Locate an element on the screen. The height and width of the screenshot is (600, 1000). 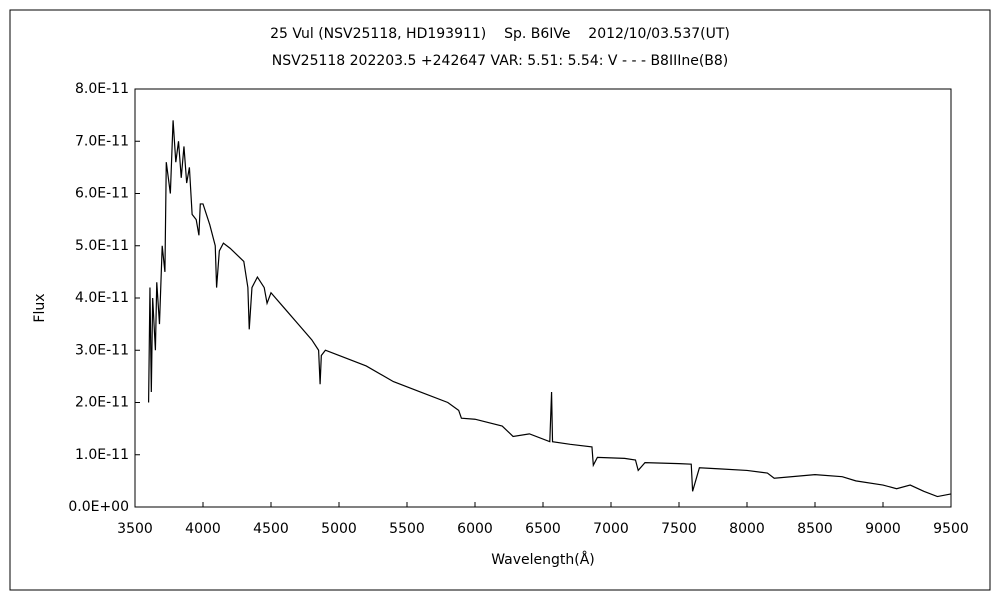
x-tick-label: 9000 is located at coordinates (883, 529).